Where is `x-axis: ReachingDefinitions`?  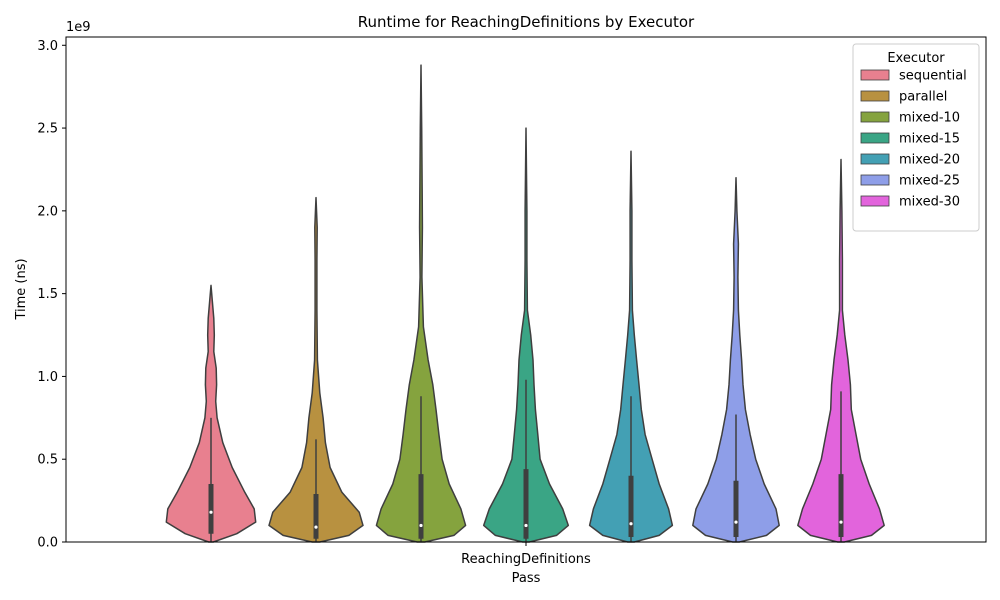 x-axis: ReachingDefinitions is located at coordinates (526, 554).